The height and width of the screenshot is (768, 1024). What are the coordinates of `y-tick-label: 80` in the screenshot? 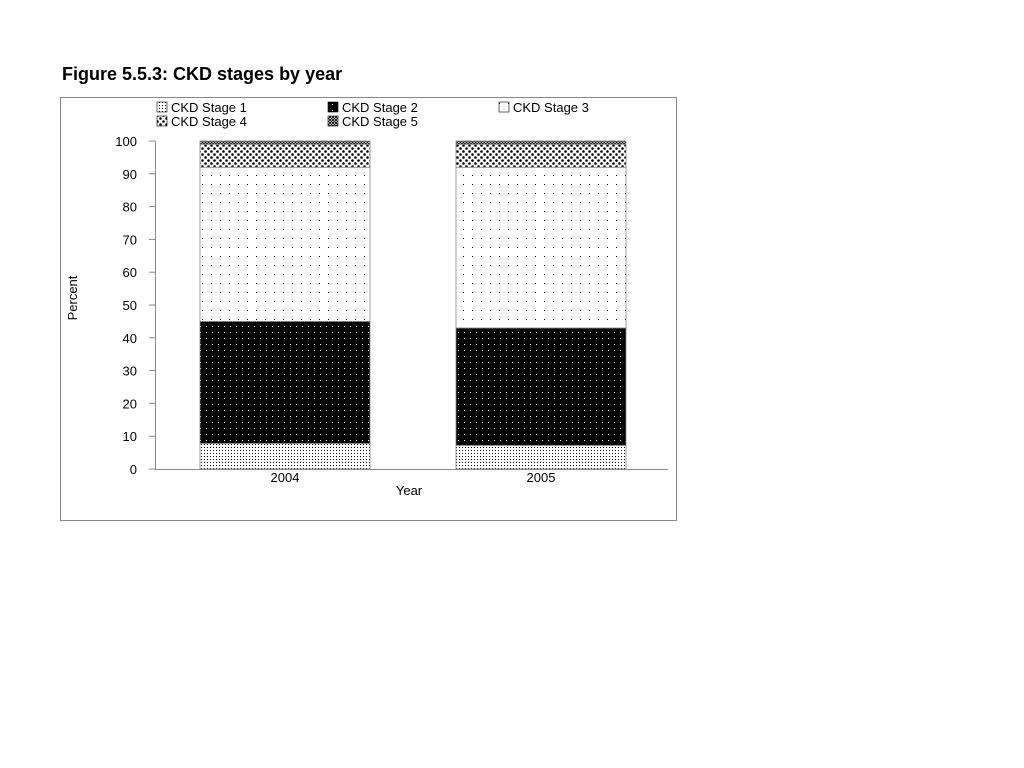 It's located at (130, 207).